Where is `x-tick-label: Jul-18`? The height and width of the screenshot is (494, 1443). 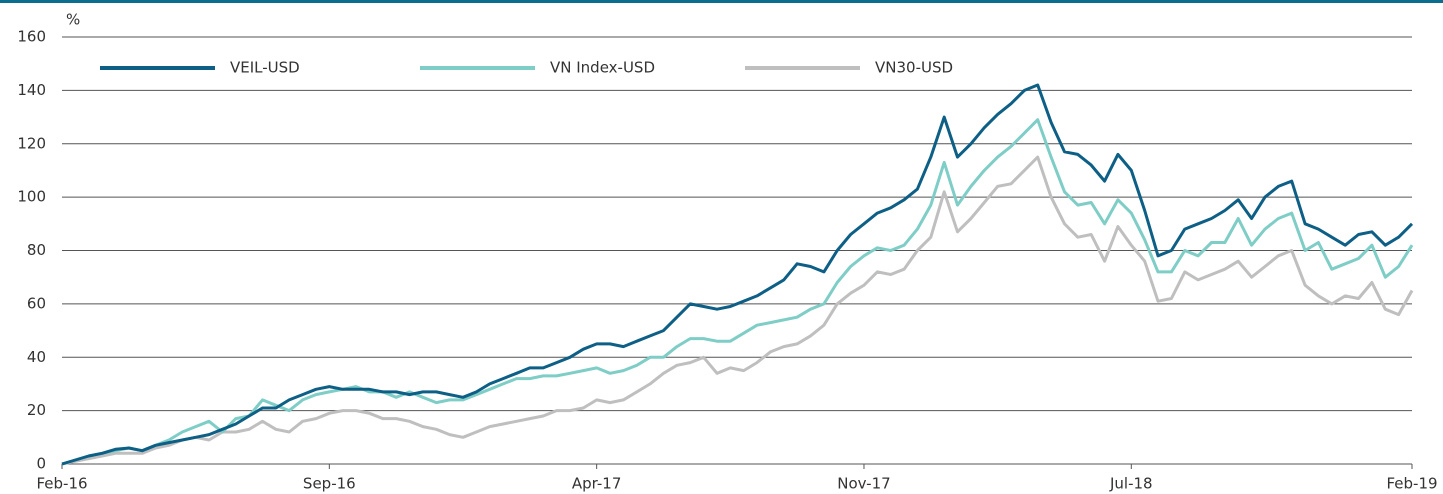
x-tick-label: Jul-18 is located at coordinates (1131, 484).